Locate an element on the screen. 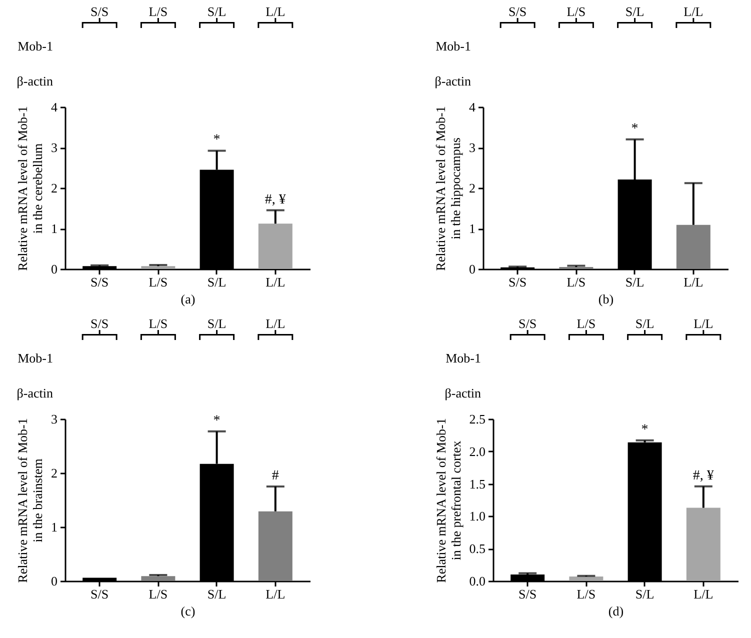 This screenshot has height=638, width=751. y-tick-label: 2.5 is located at coordinates (477, 419).